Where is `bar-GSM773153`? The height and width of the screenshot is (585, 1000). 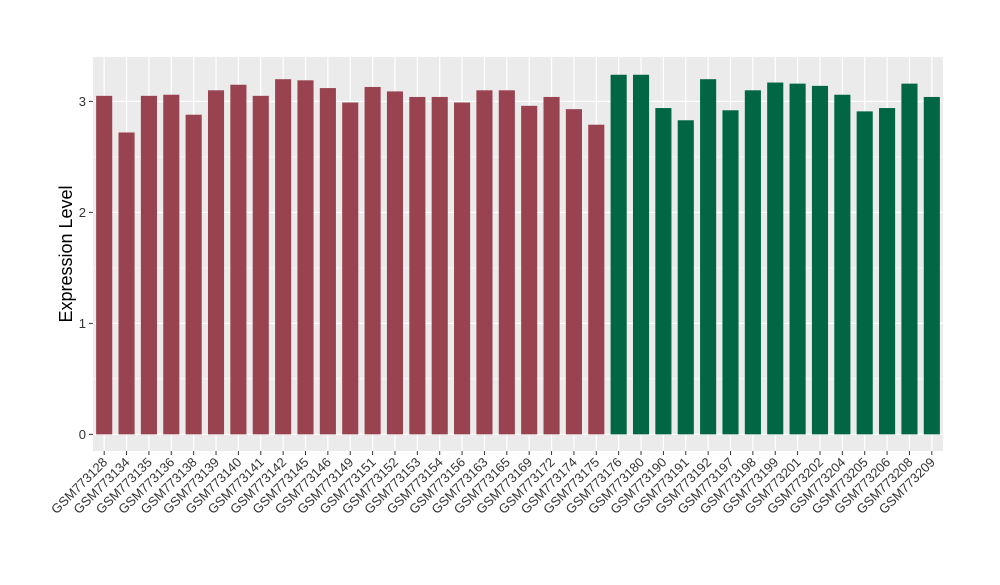
bar-GSM773153 is located at coordinates (417, 265).